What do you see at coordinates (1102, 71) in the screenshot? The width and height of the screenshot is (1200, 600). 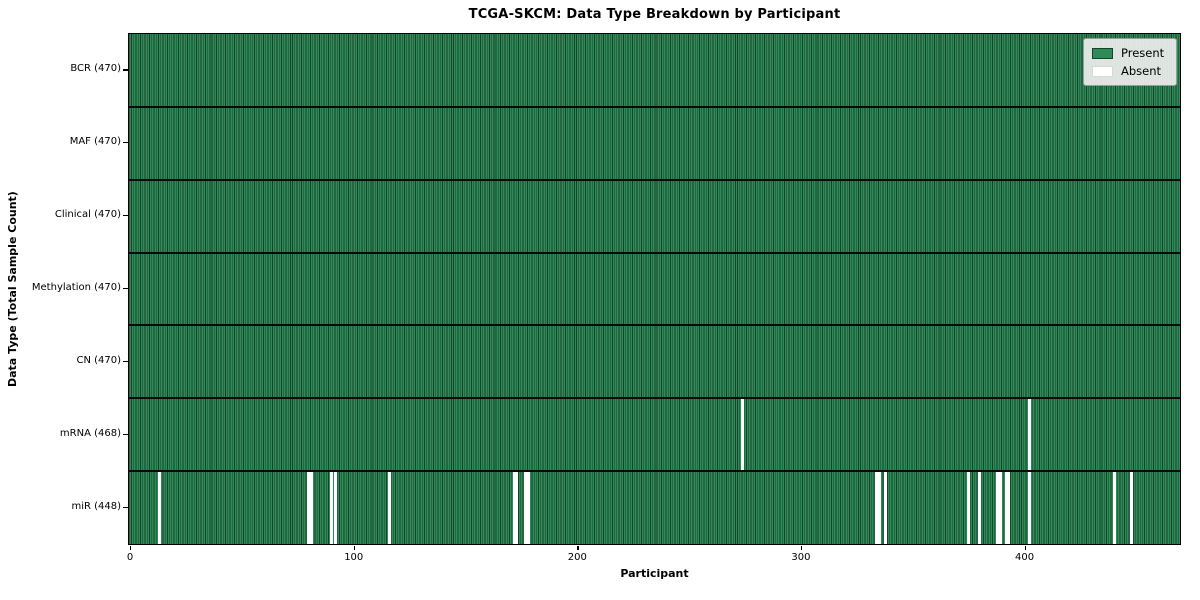 I see `absent-swatch-icon` at bounding box center [1102, 71].